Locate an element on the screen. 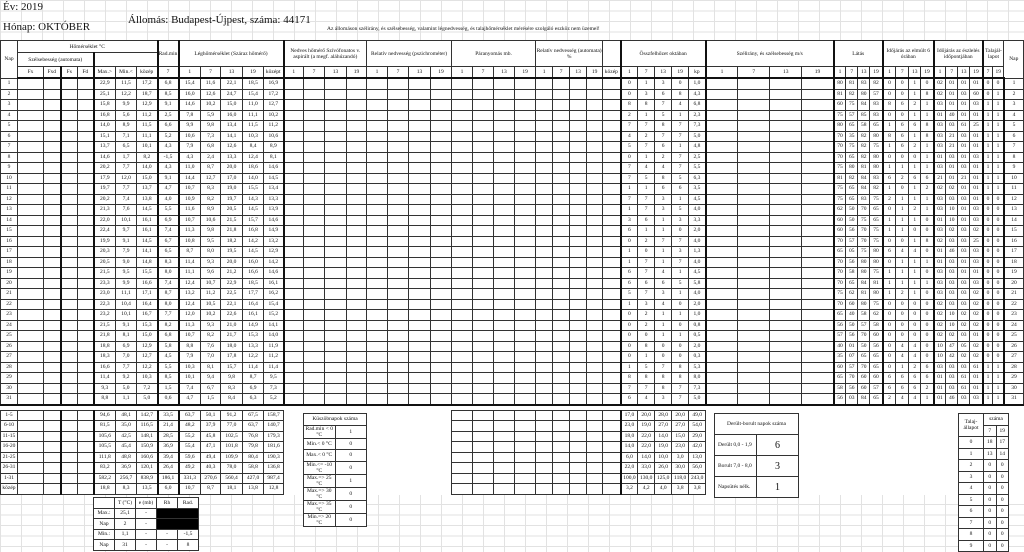 The image size is (1024, 552). data-cell: 22,9 is located at coordinates (231, 283).